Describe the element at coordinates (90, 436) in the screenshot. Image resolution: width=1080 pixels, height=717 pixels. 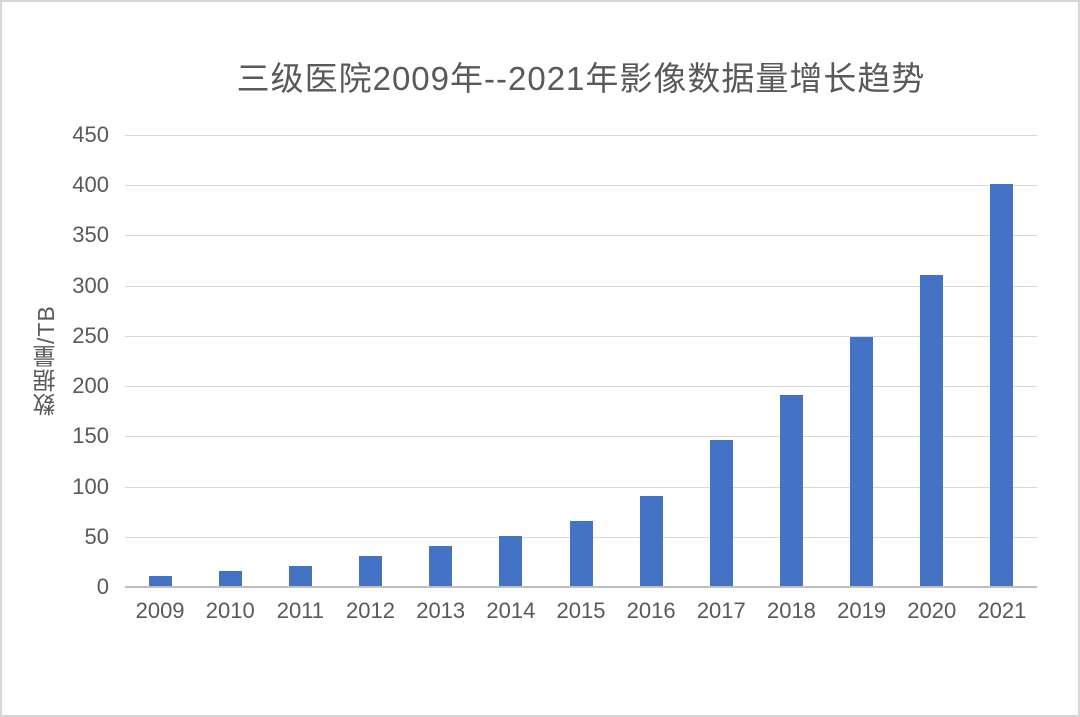
I see `y-tick-label-150: 150` at that location.